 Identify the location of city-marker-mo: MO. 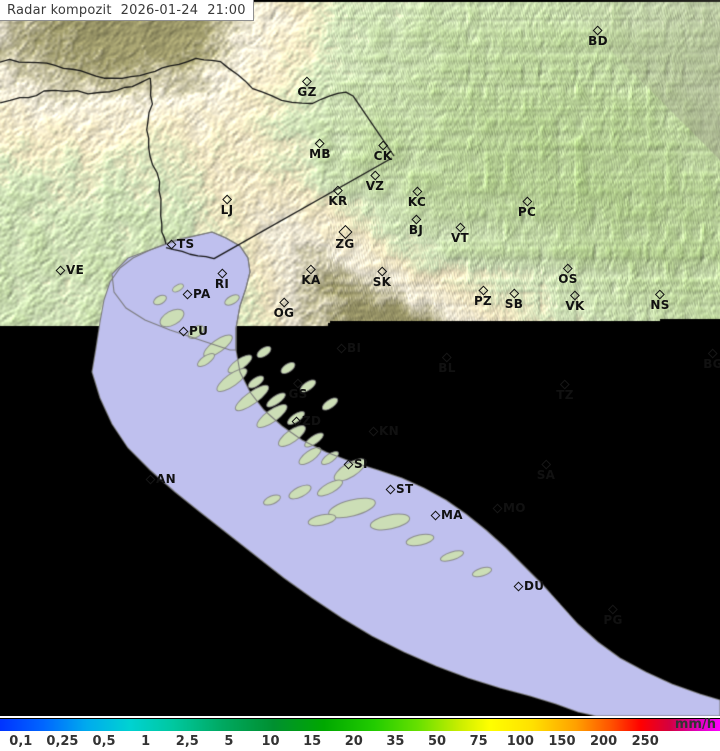
(509, 508).